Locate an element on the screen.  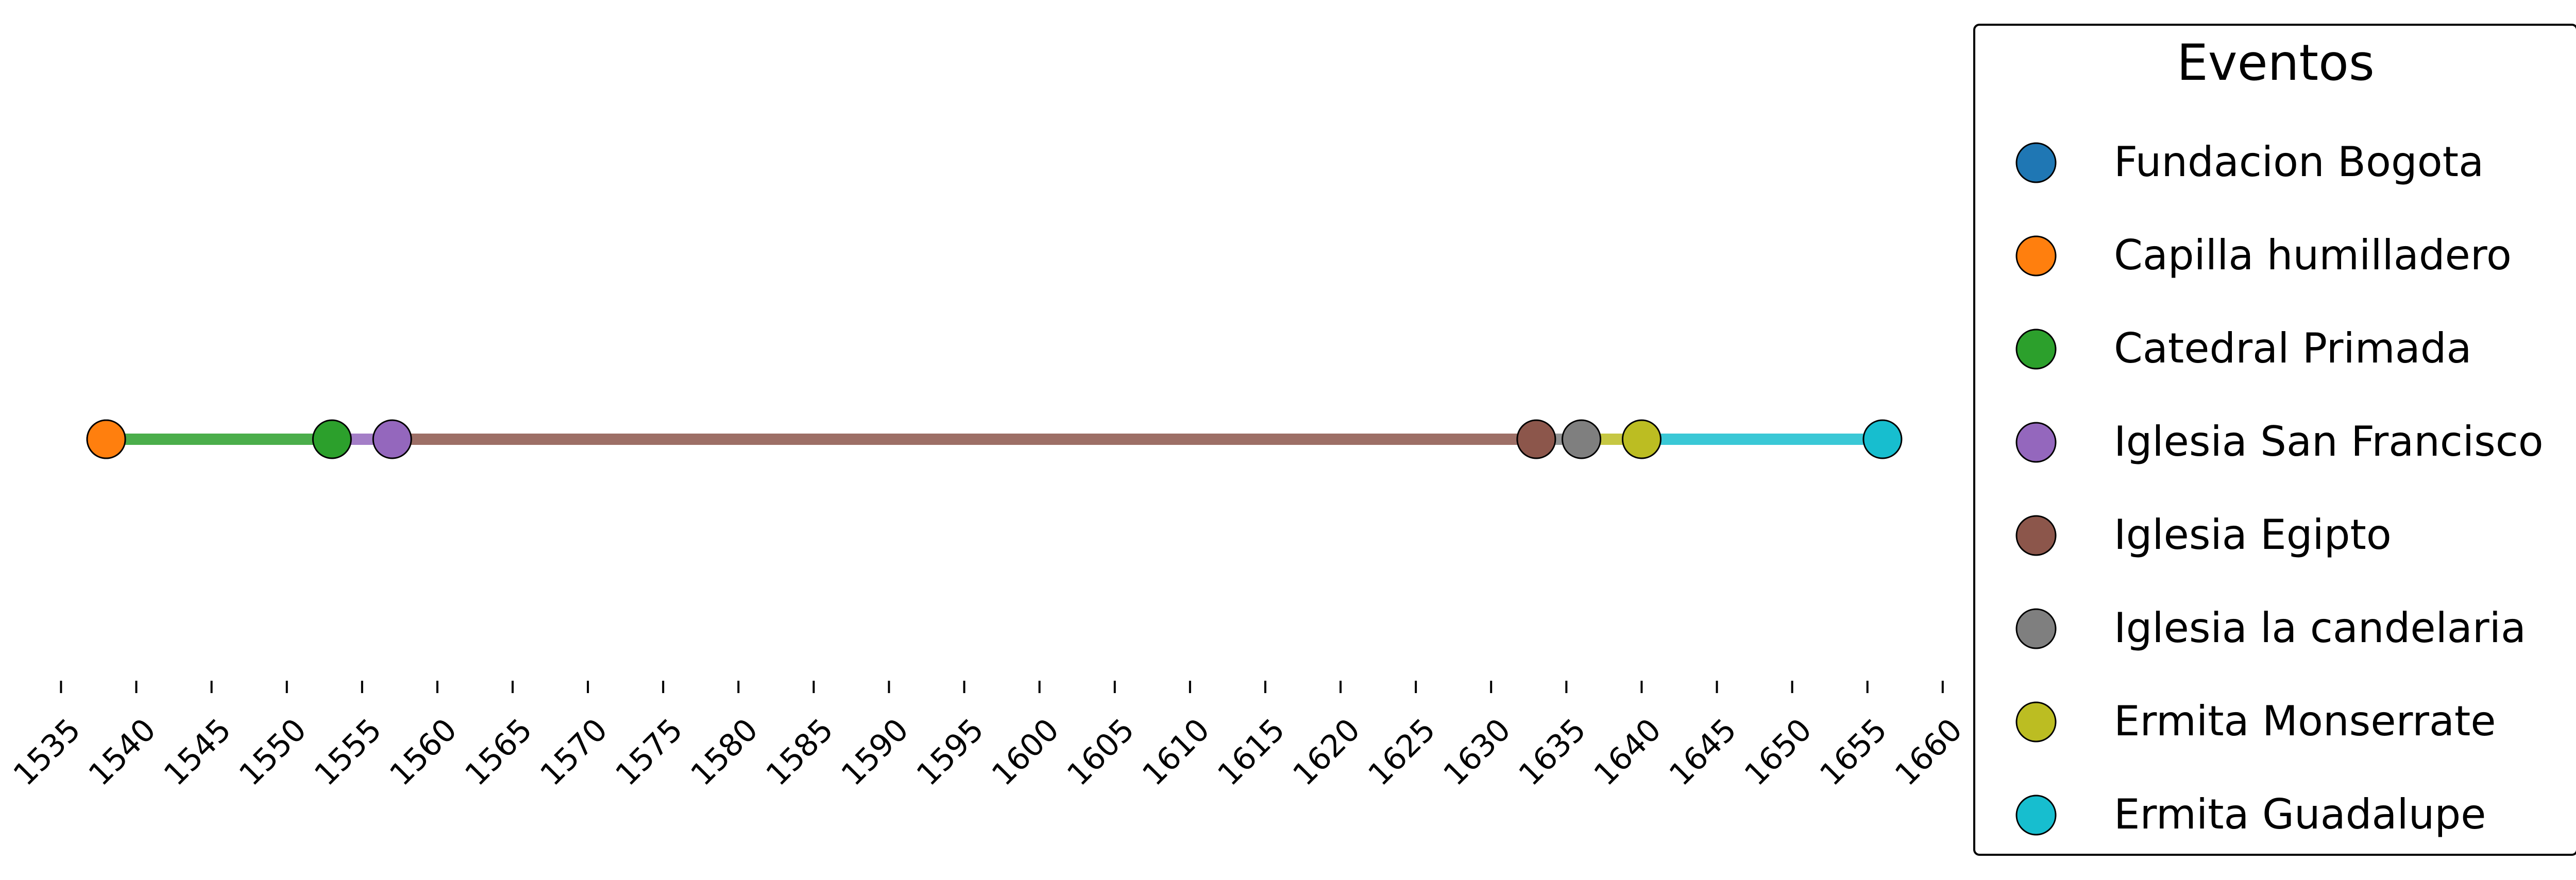
x-tick-label: 1535 is located at coordinates (47, 752).